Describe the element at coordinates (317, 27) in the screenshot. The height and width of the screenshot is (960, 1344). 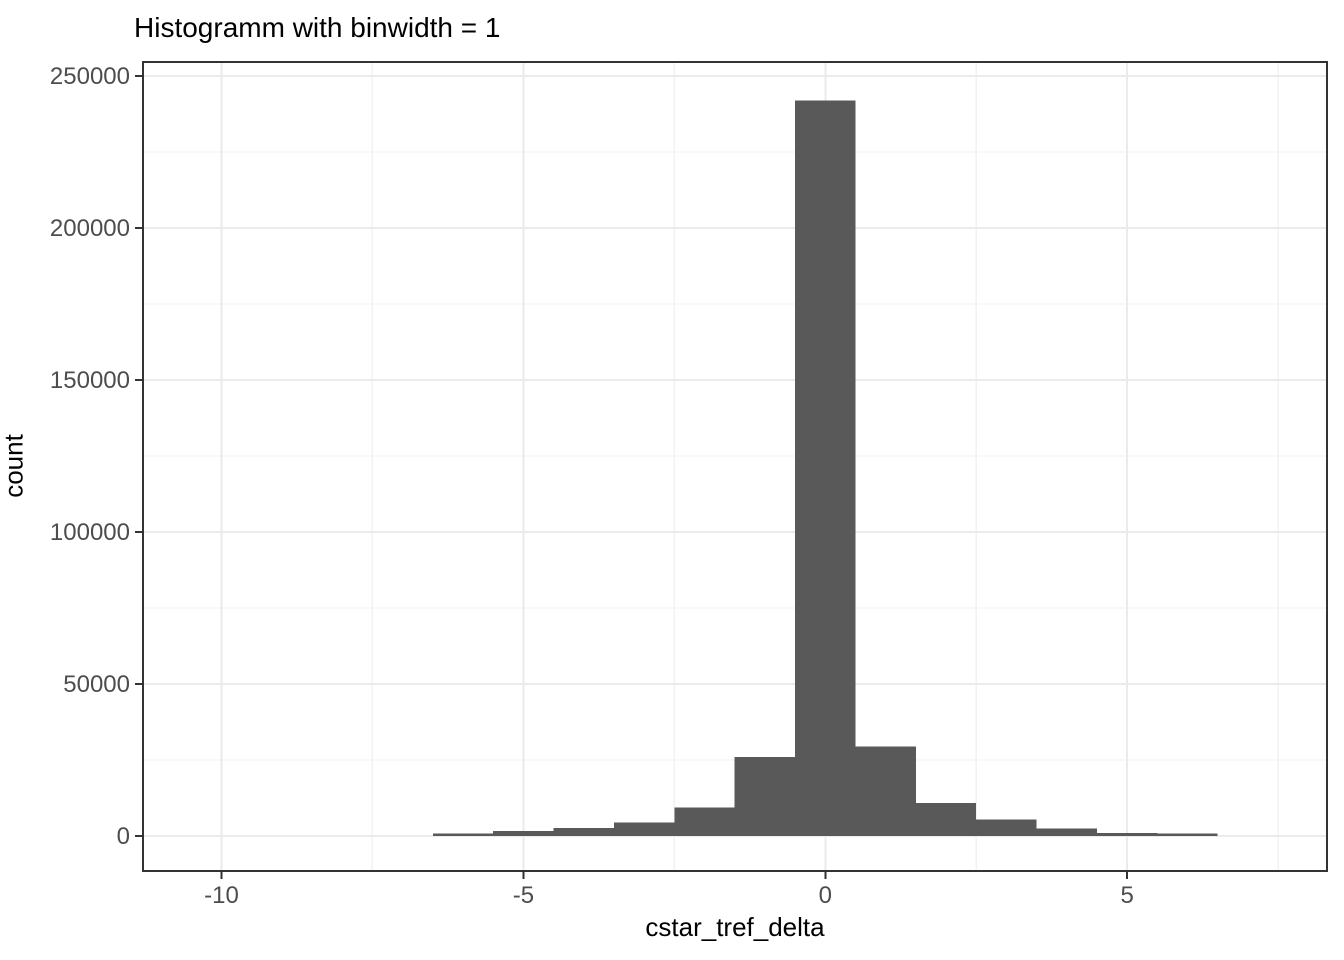
I see `chart-title: Histogramm with binwidth = 1` at that location.